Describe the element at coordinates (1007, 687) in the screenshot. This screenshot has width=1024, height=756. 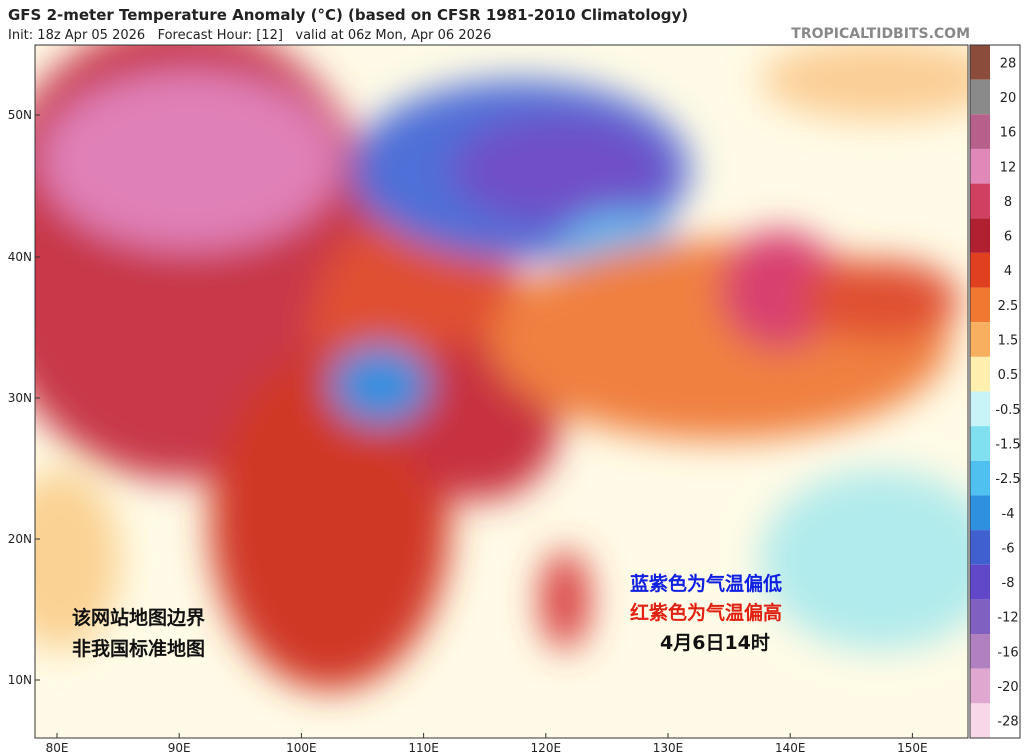
I see `colorbar-label: -20` at that location.